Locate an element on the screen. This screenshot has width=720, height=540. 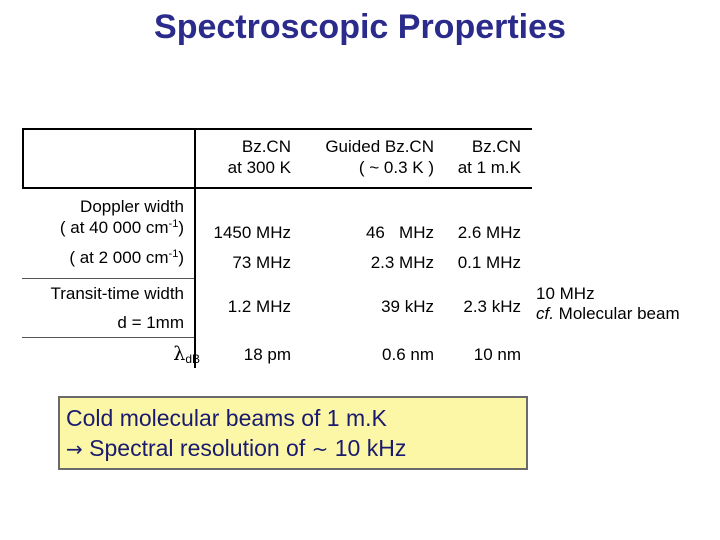
doppler-2000-col-1: 73 MHz is located at coordinates (261, 262).